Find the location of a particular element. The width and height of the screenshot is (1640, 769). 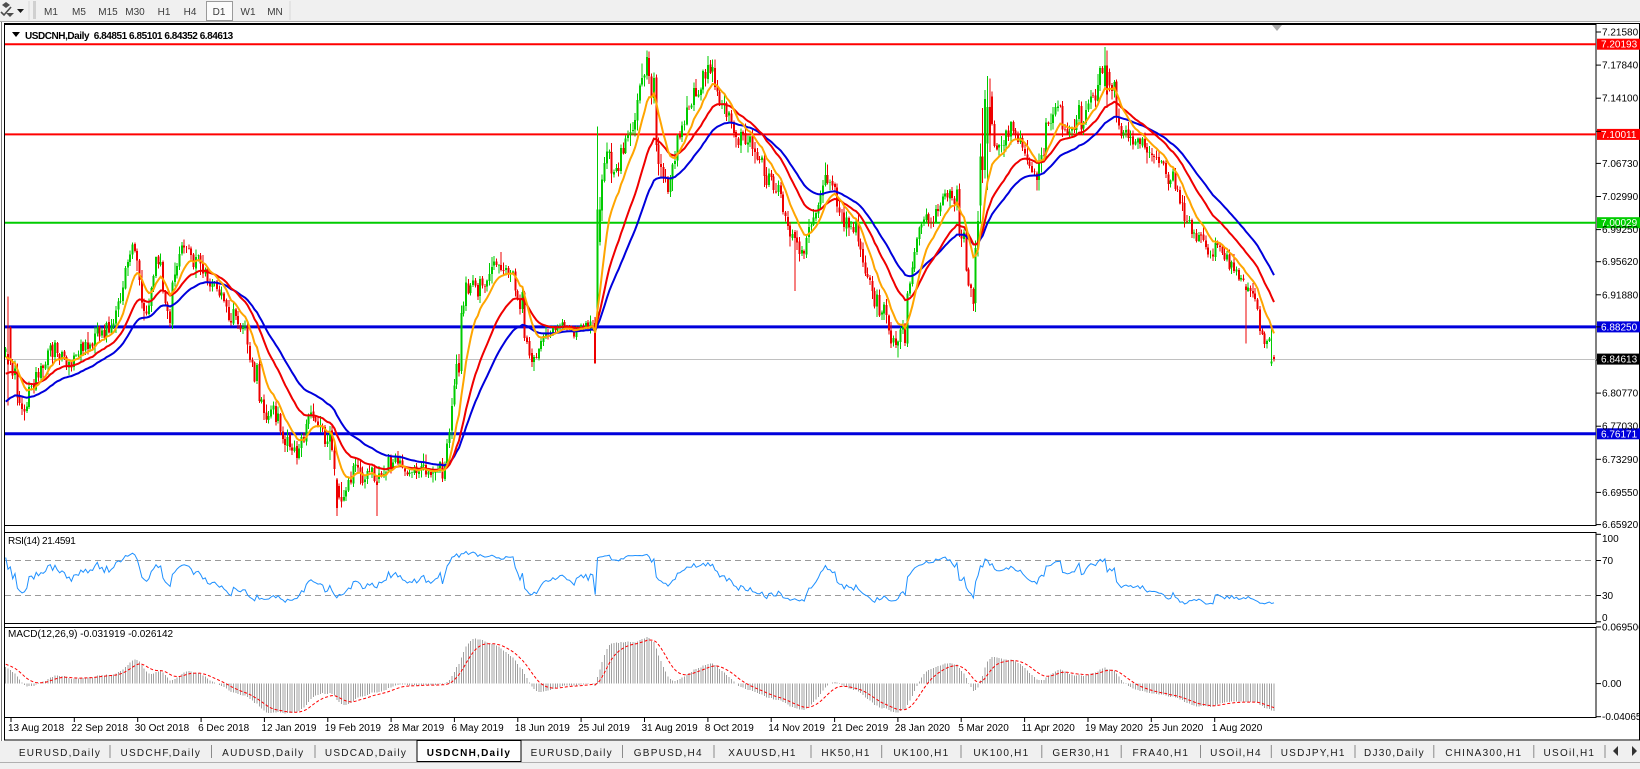

svg-text: -0.040655 is located at coordinates (1621, 717).